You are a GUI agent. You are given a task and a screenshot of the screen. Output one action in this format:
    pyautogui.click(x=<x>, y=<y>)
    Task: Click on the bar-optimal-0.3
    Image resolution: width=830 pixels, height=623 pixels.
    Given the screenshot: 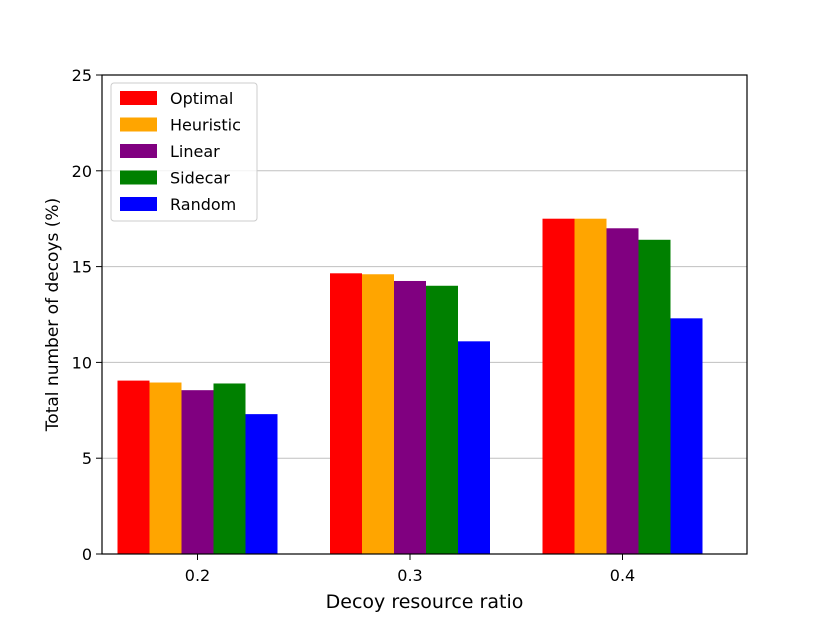 What is the action you would take?
    pyautogui.click(x=346, y=413)
    